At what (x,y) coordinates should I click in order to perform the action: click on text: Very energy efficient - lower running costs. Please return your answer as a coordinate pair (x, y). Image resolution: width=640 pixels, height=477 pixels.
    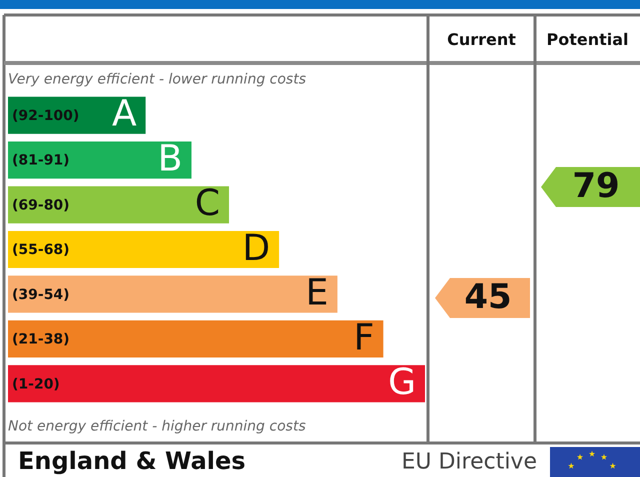
    Looking at the image, I should click on (157, 80).